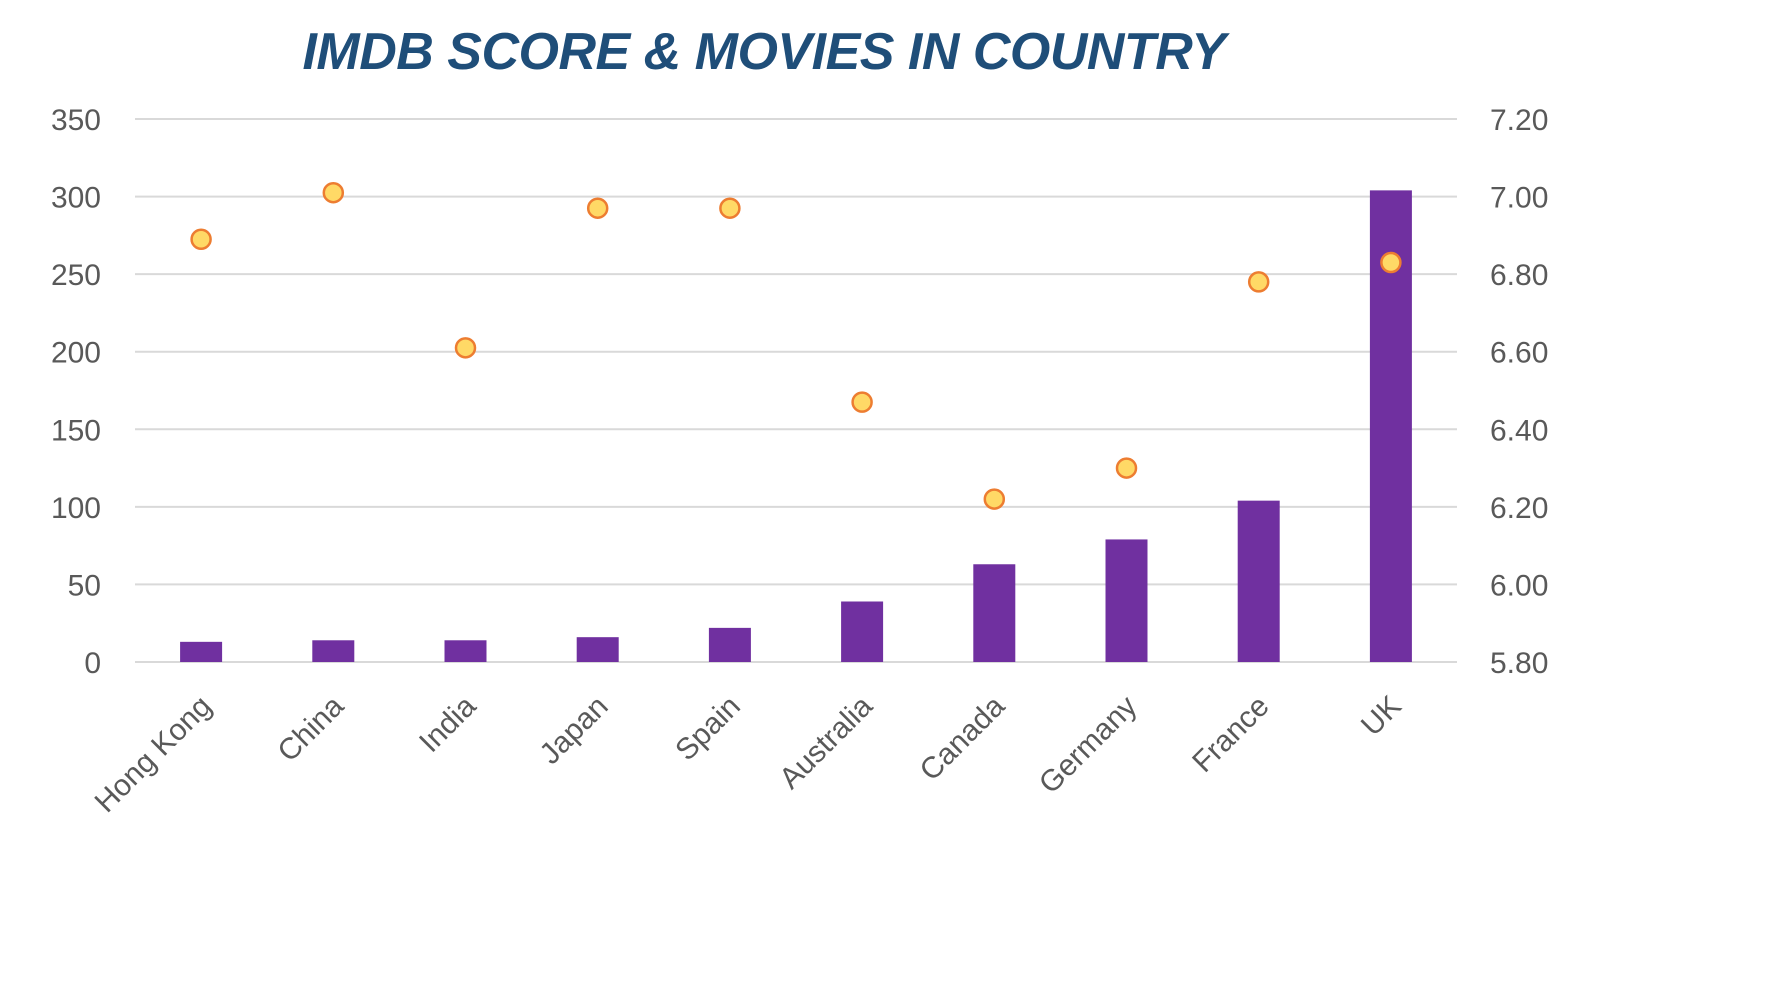  What do you see at coordinates (730, 208) in the screenshot?
I see `score-point-spain` at bounding box center [730, 208].